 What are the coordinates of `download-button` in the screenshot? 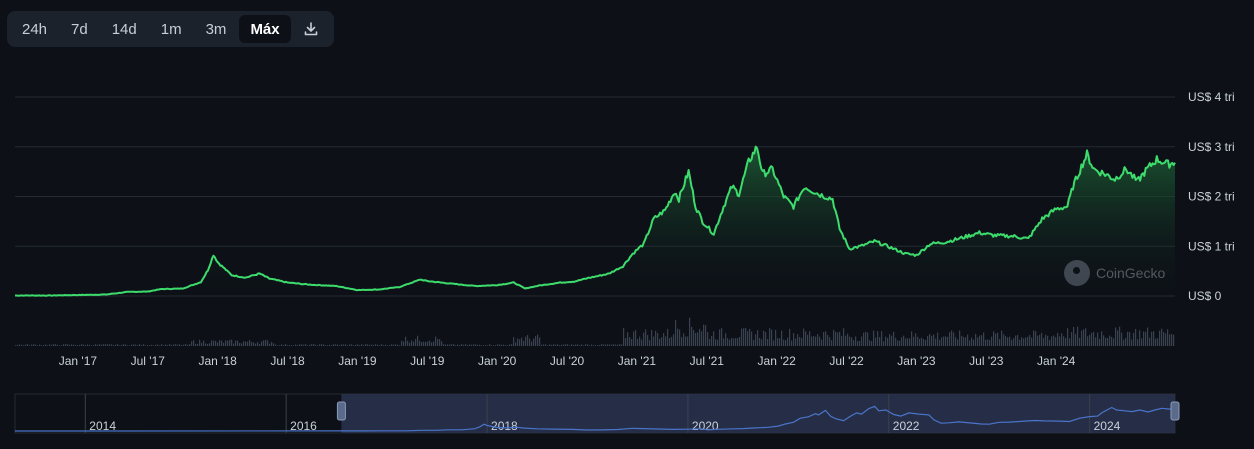 It's located at (311, 29).